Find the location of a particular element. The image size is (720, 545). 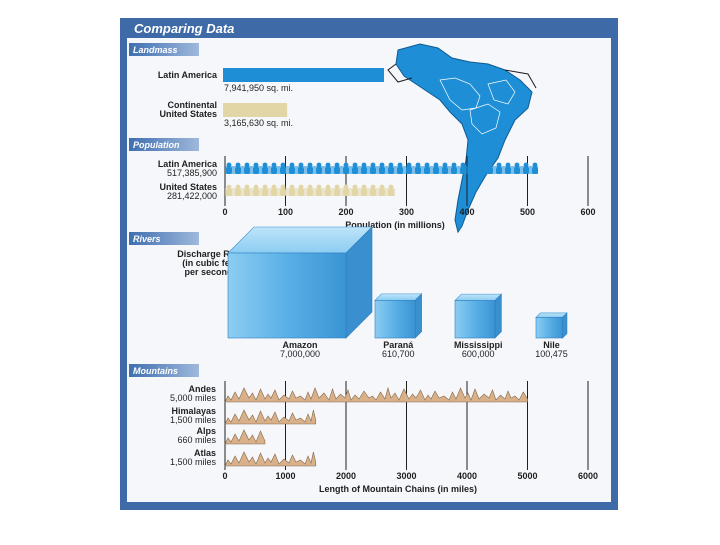

population-x-tick-label: 400 is located at coordinates (466, 212).